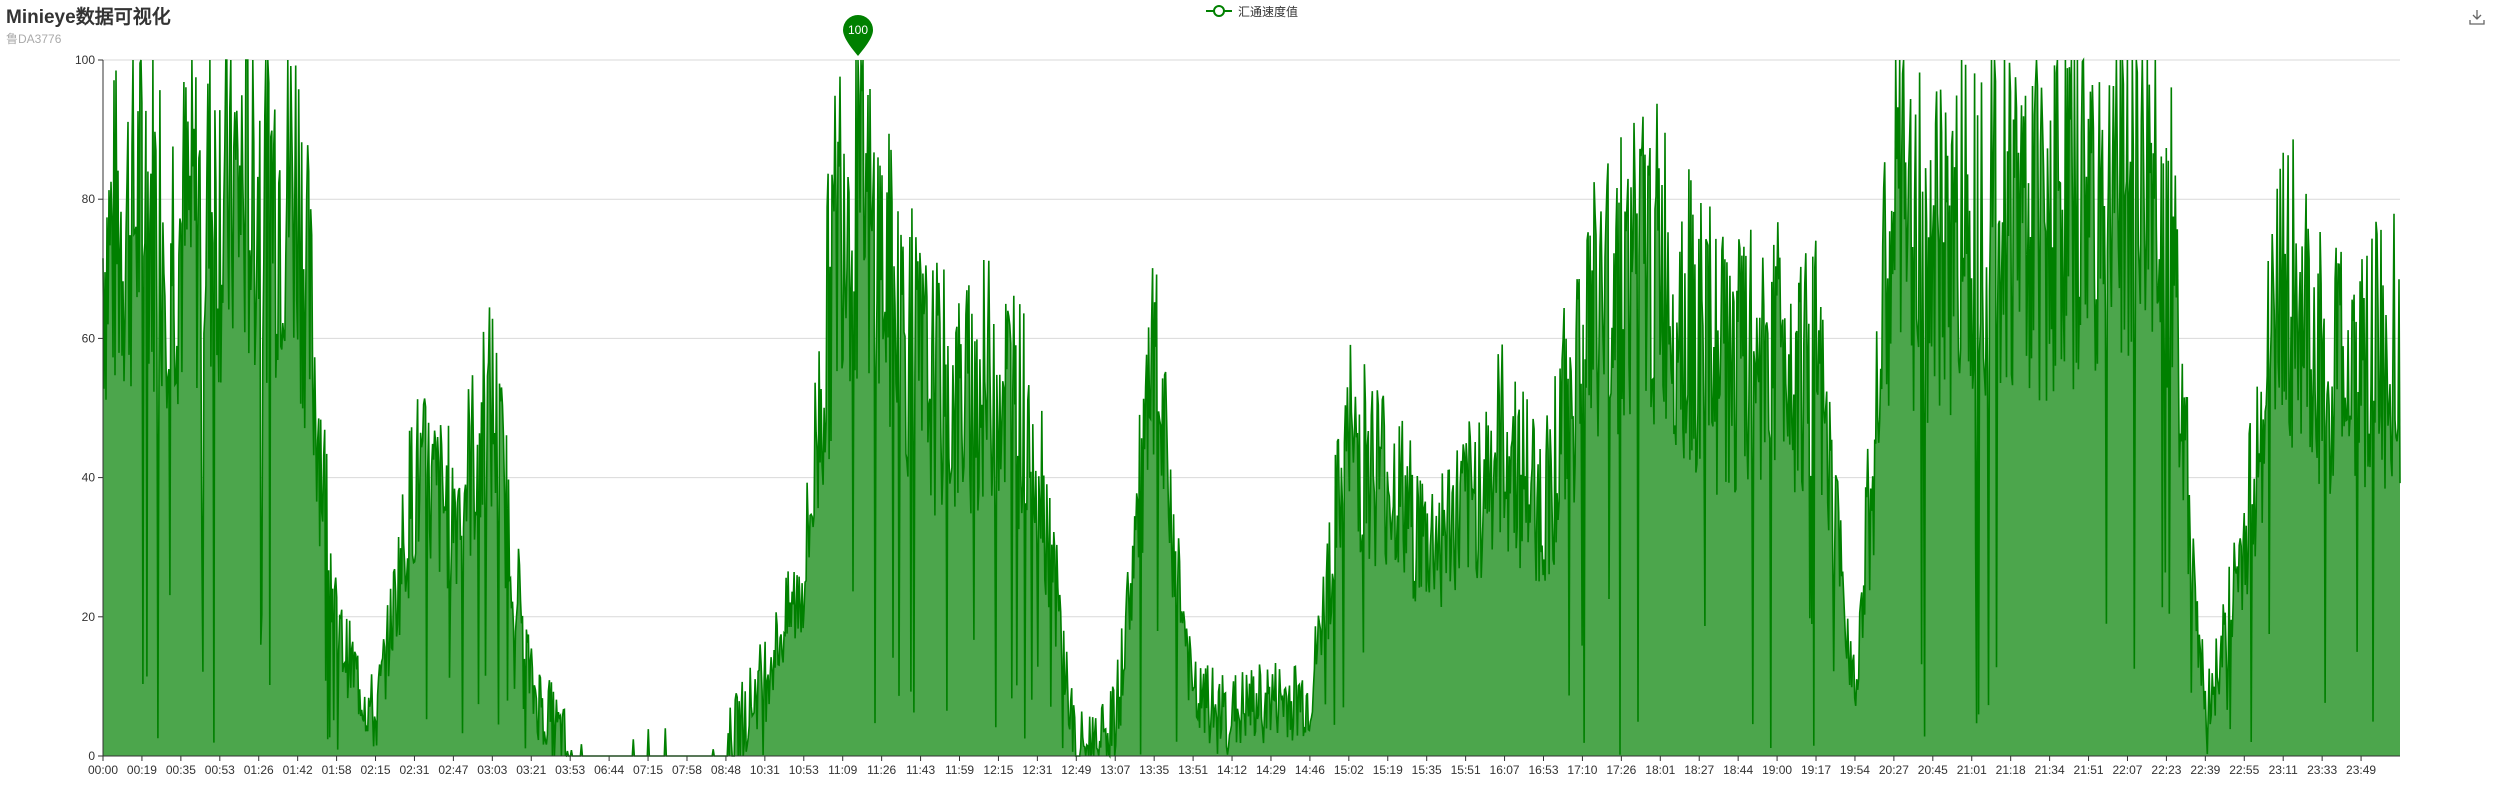 The image size is (2500, 800). I want to click on x-tick-label: 12:31, so click(1037, 770).